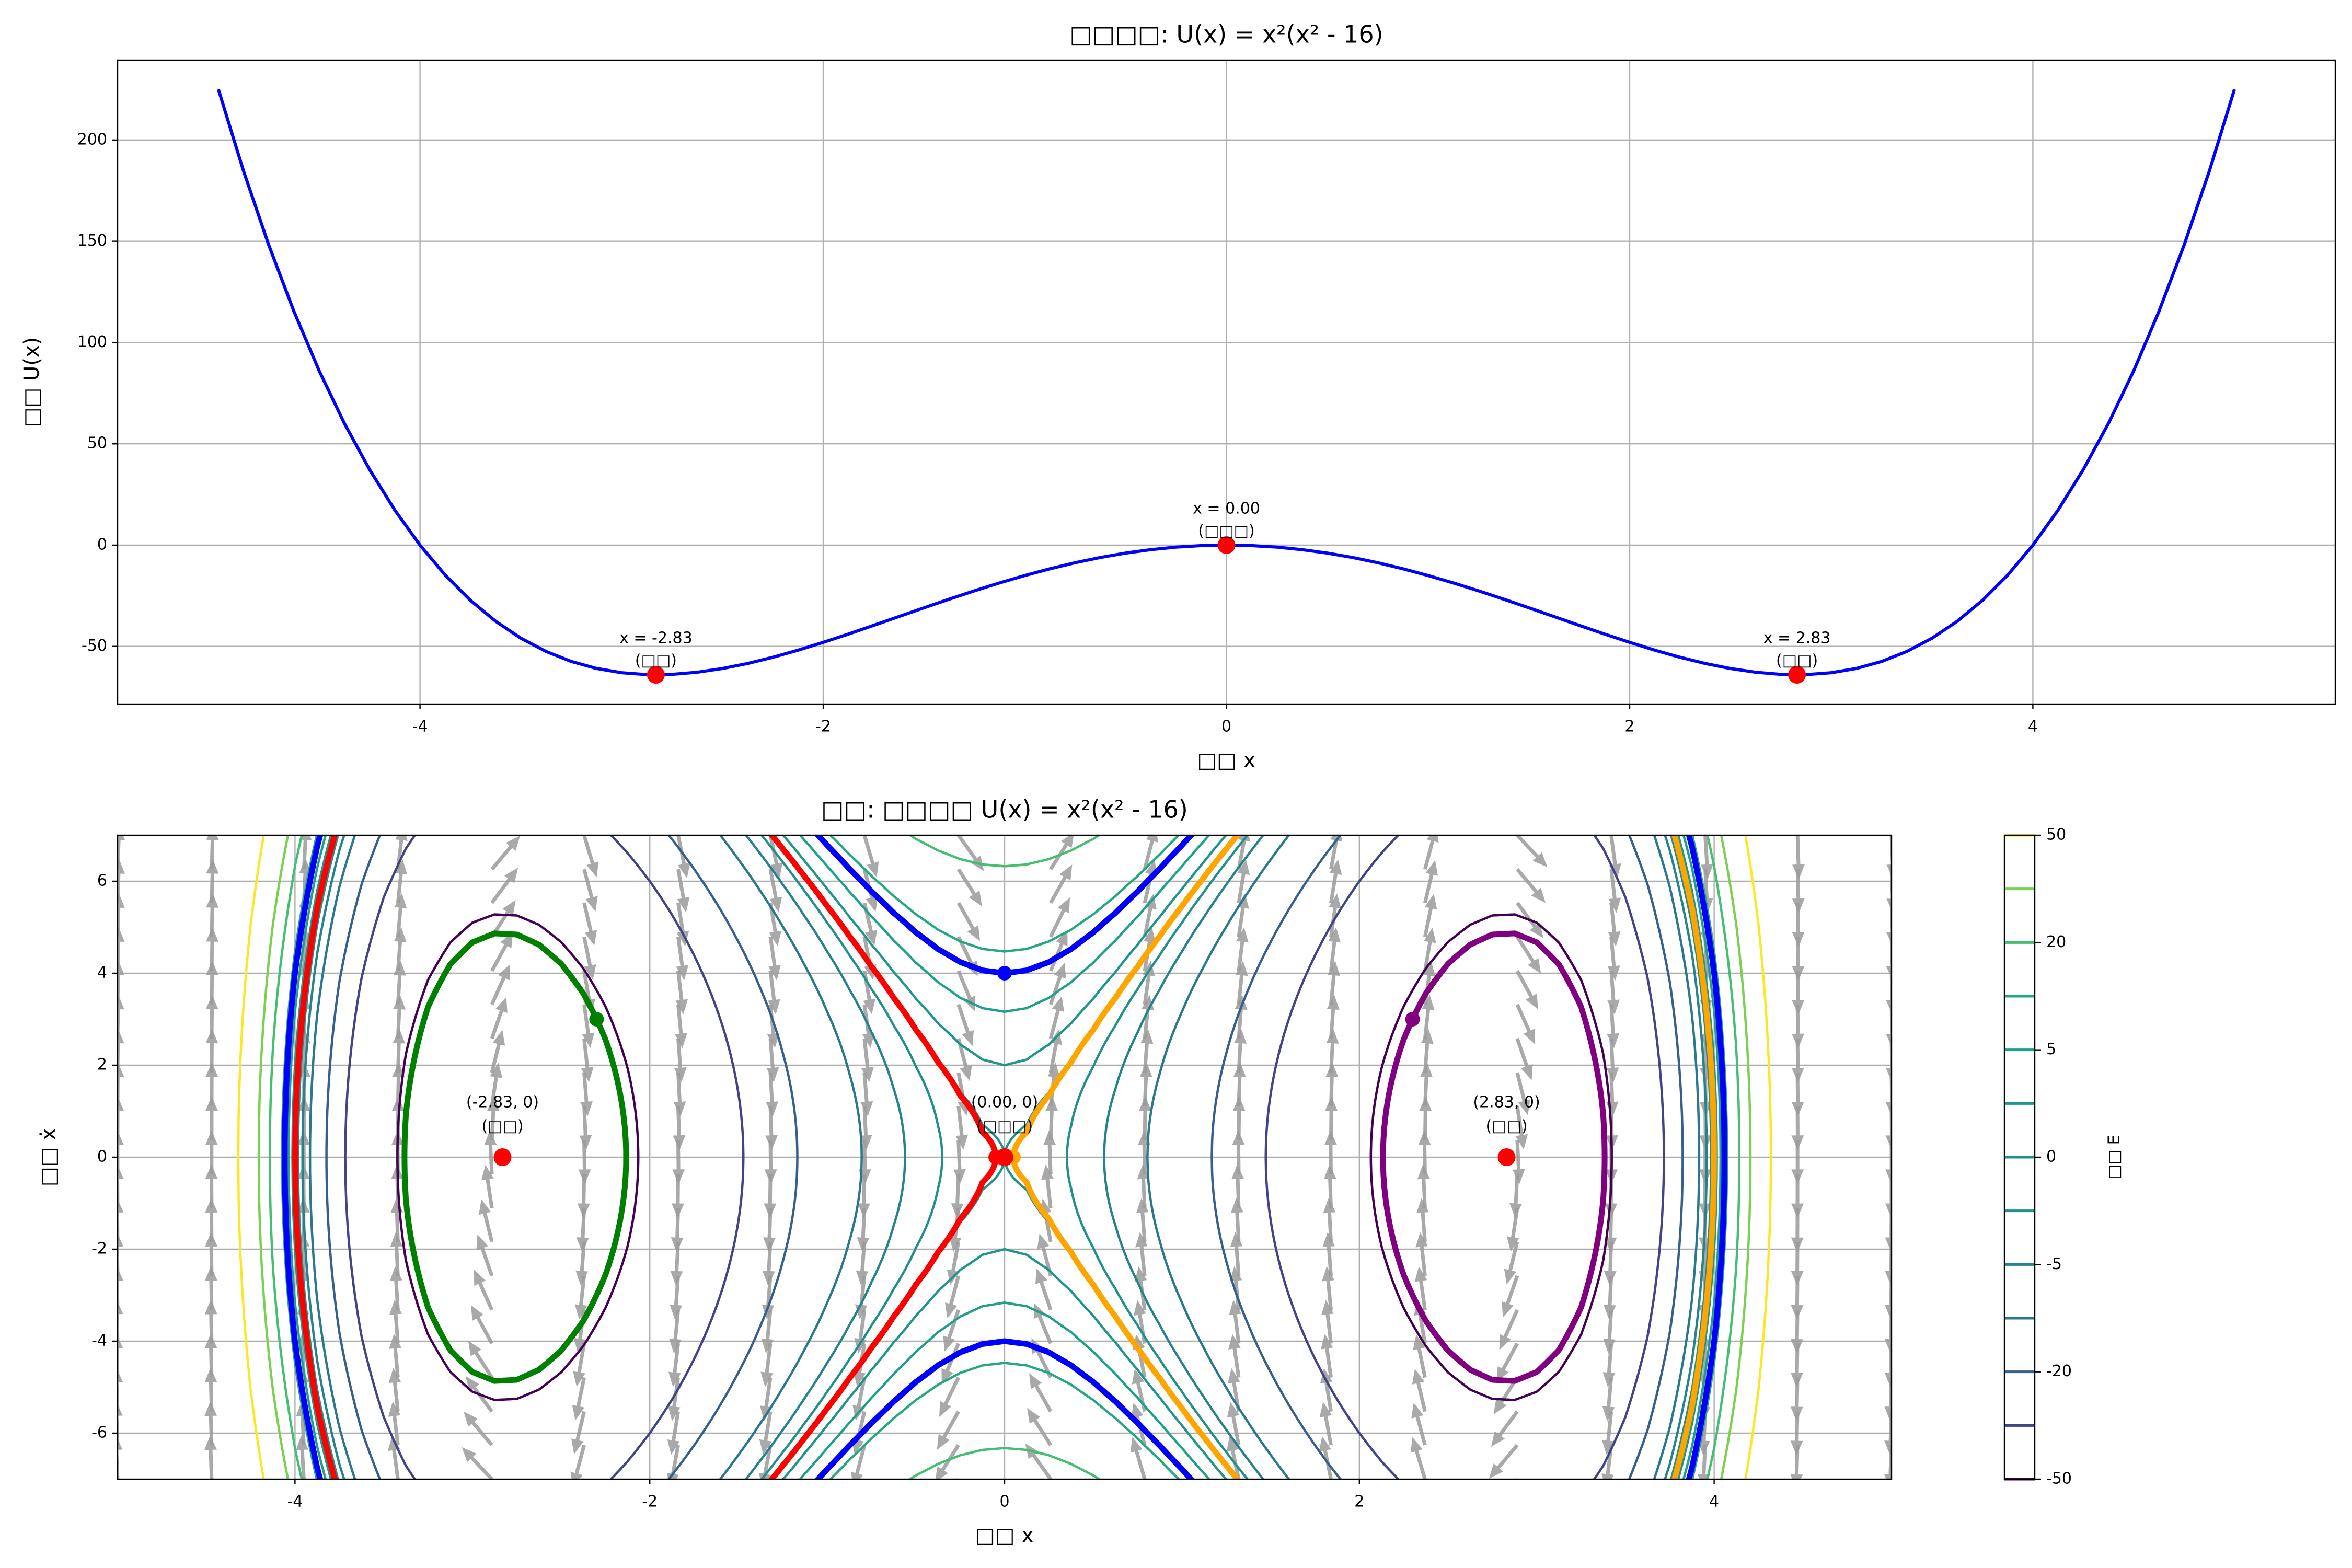 The width and height of the screenshot is (2352, 1568). I want to click on colorbar-label: □□ E, so click(2114, 1157).